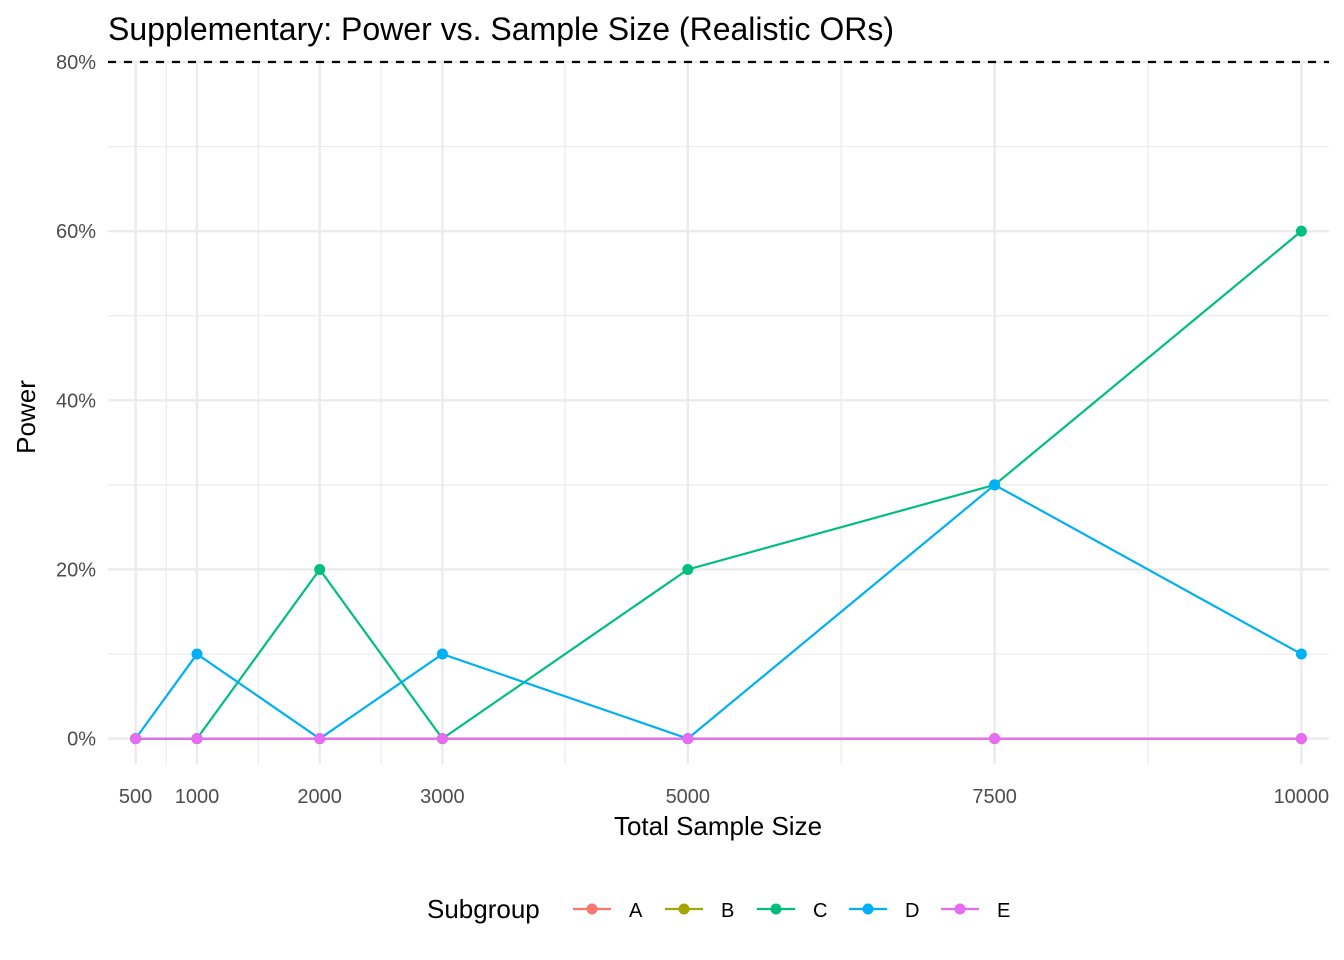 Image resolution: width=1344 pixels, height=960 pixels. What do you see at coordinates (197, 797) in the screenshot?
I see `x-tick-label: 1000` at bounding box center [197, 797].